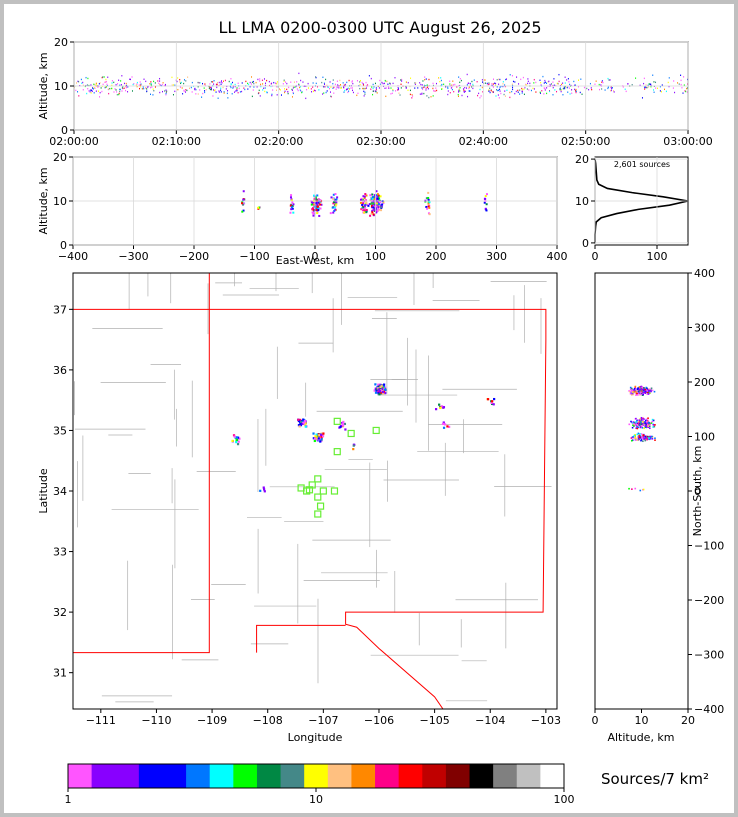 This screenshot has height=817, width=738. Describe the element at coordinates (176, 141) in the screenshot. I see `time-axis-tick-label: 02:10:00` at that location.